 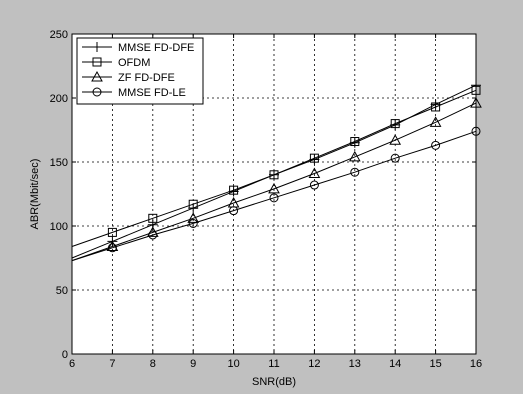 I want to click on x-axis-label: SNR(dB), so click(x=274, y=382).